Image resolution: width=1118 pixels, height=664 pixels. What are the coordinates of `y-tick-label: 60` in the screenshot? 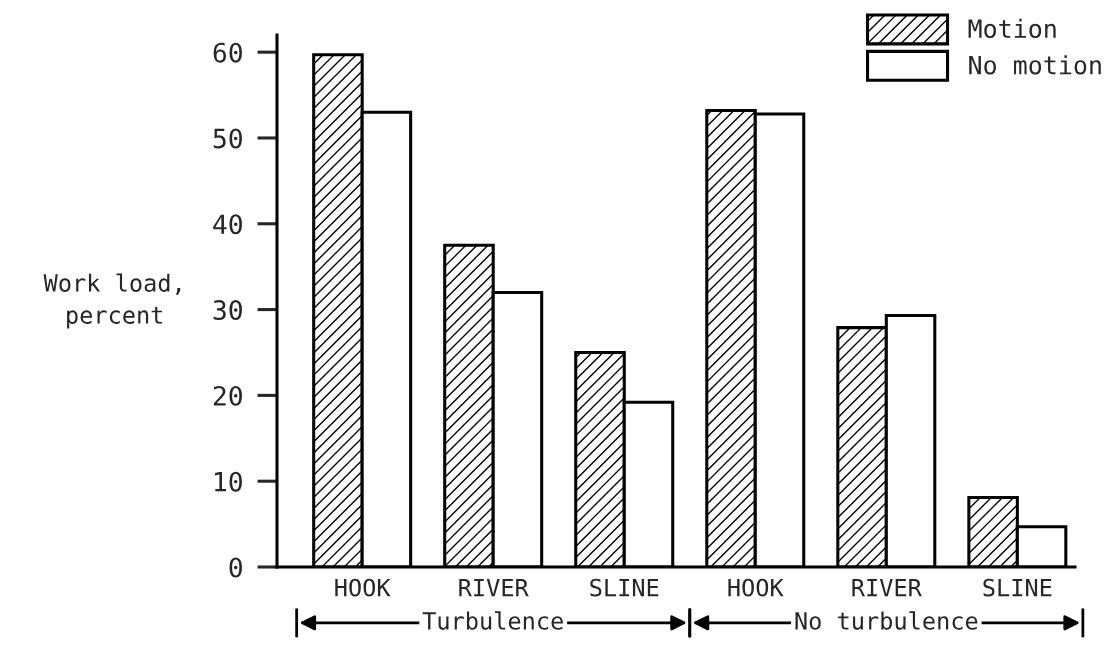 It's located at (227, 52).